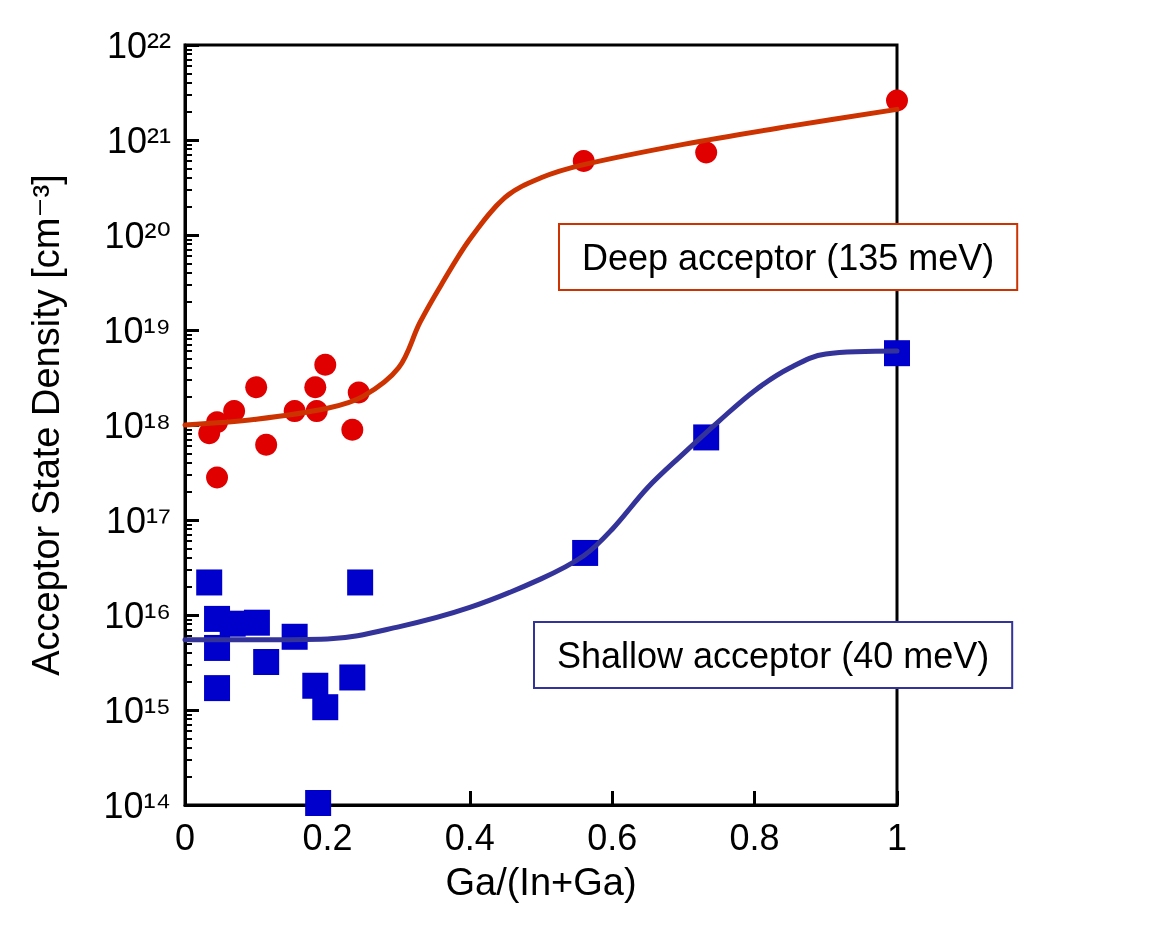  What do you see at coordinates (327, 837) in the screenshot?
I see `x-tick-label: 0.2` at bounding box center [327, 837].